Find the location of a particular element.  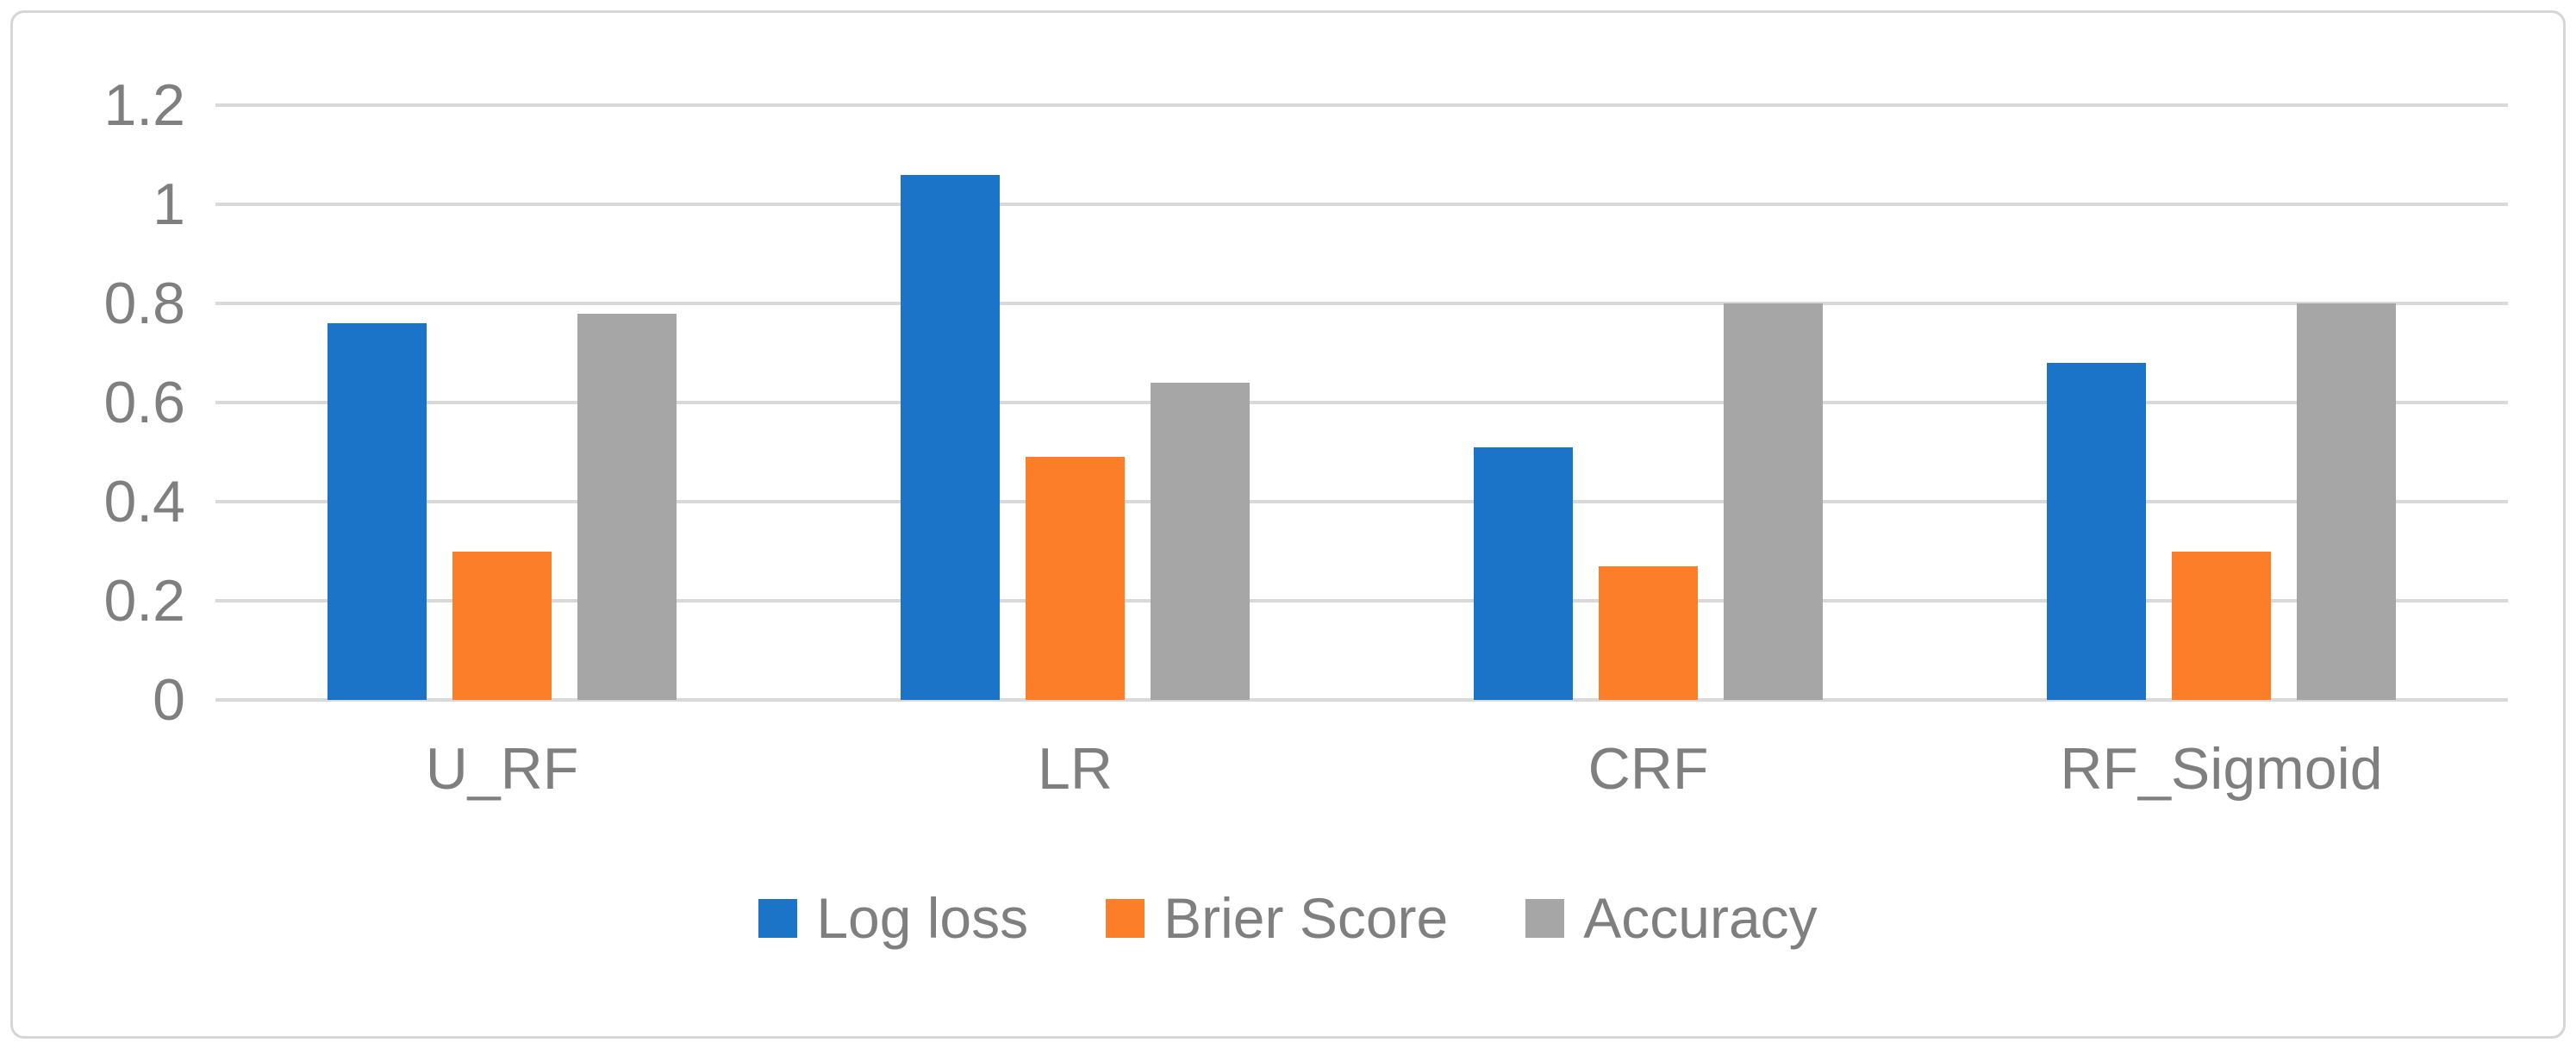

y-tick-label: 0.6 is located at coordinates (144, 402).